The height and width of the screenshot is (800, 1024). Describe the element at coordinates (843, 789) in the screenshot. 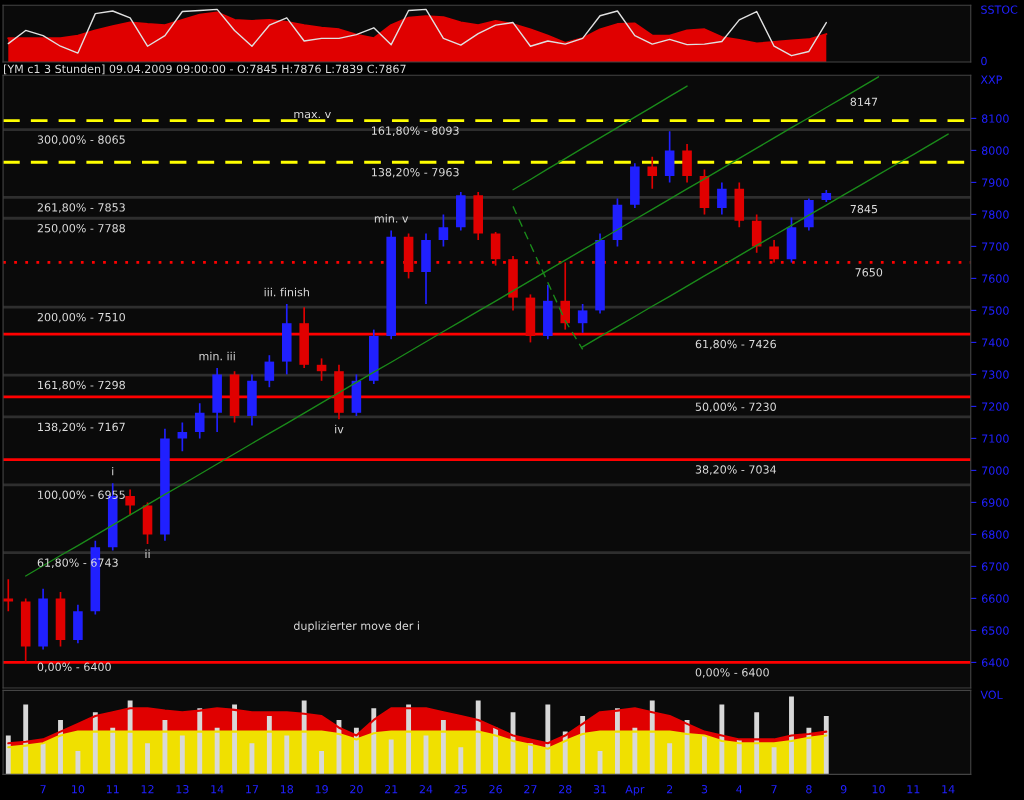

I see `x-tick-label: 9` at that location.